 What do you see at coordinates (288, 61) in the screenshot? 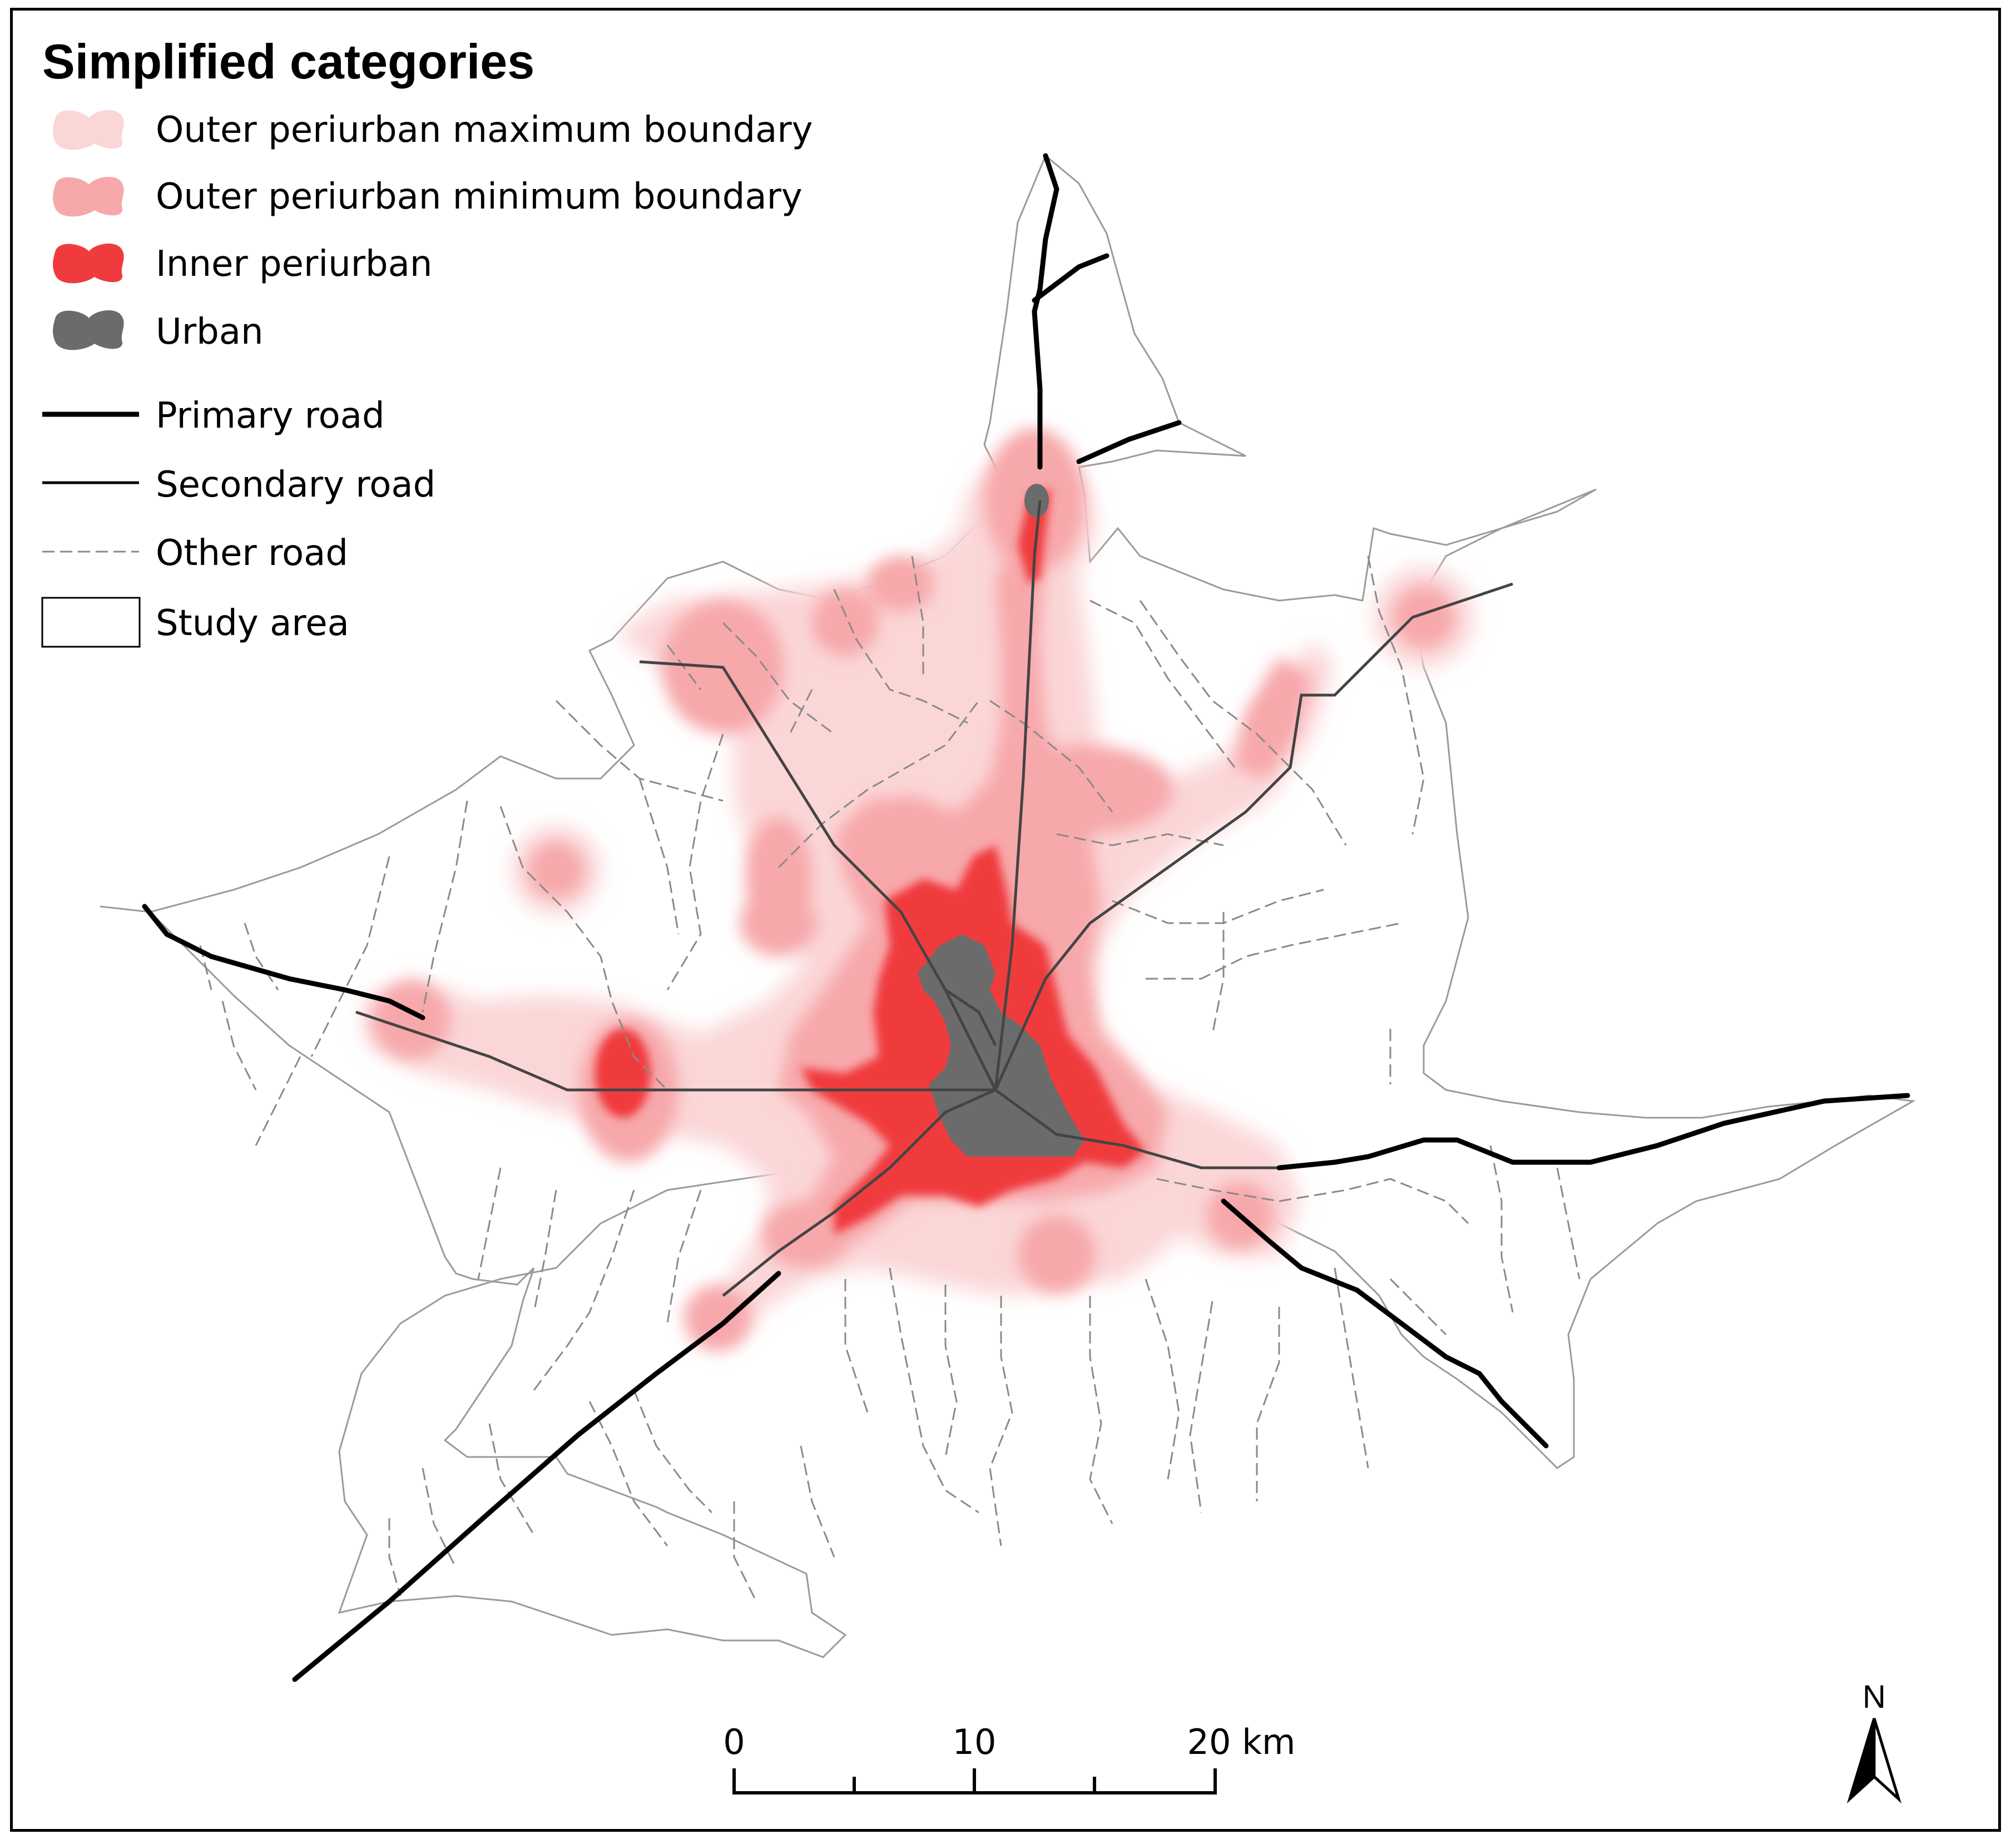
I see `legend-title: Simplified categories` at bounding box center [288, 61].